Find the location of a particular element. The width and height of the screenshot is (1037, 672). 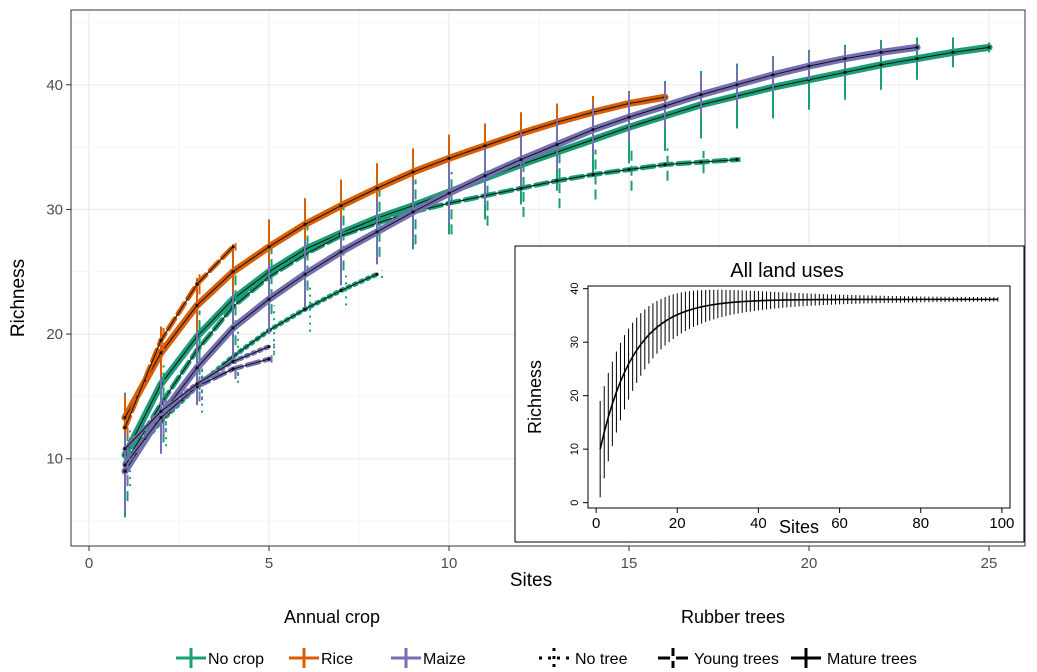

inset-y-tick-label: 30 is located at coordinates (575, 342).